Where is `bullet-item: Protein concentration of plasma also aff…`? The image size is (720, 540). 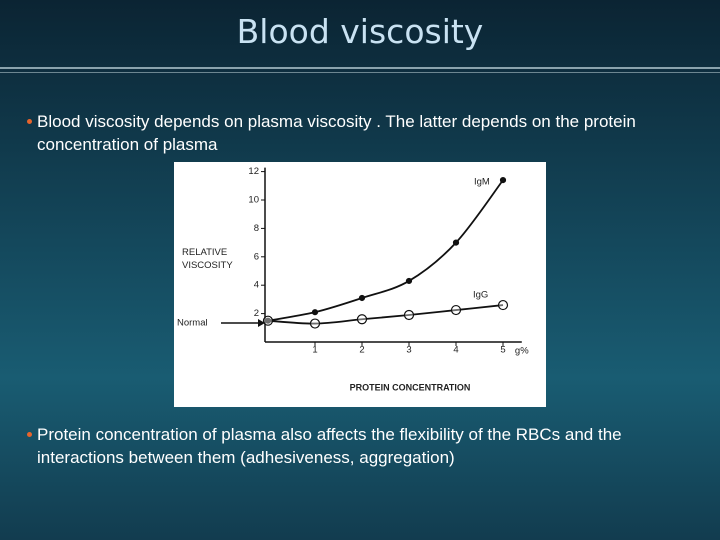 bullet-item: Protein concentration of plasma also aff… is located at coordinates (362, 446).